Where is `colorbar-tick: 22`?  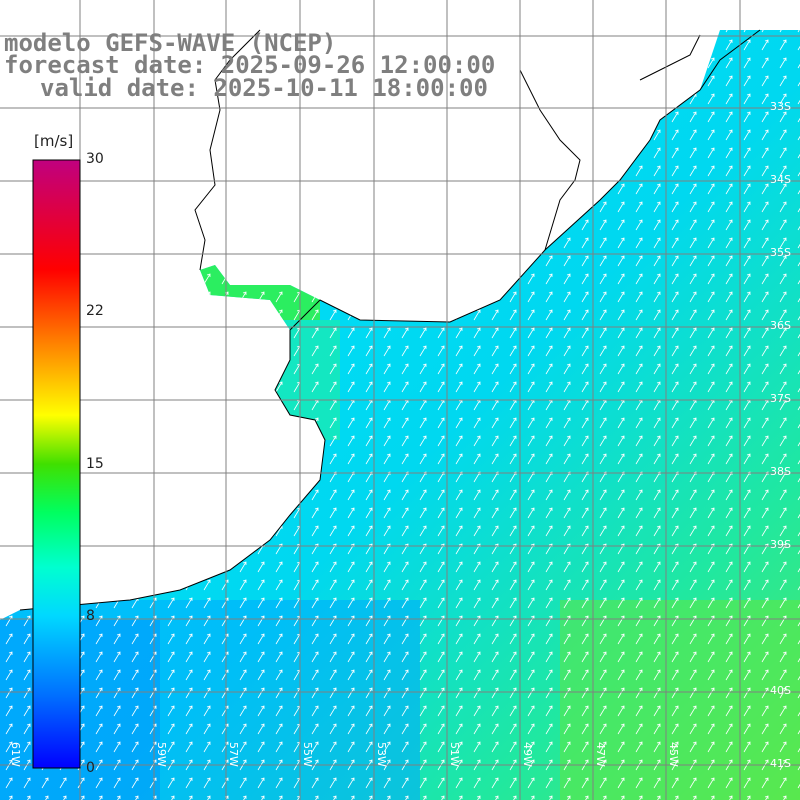
colorbar-tick: 22 is located at coordinates (95, 311).